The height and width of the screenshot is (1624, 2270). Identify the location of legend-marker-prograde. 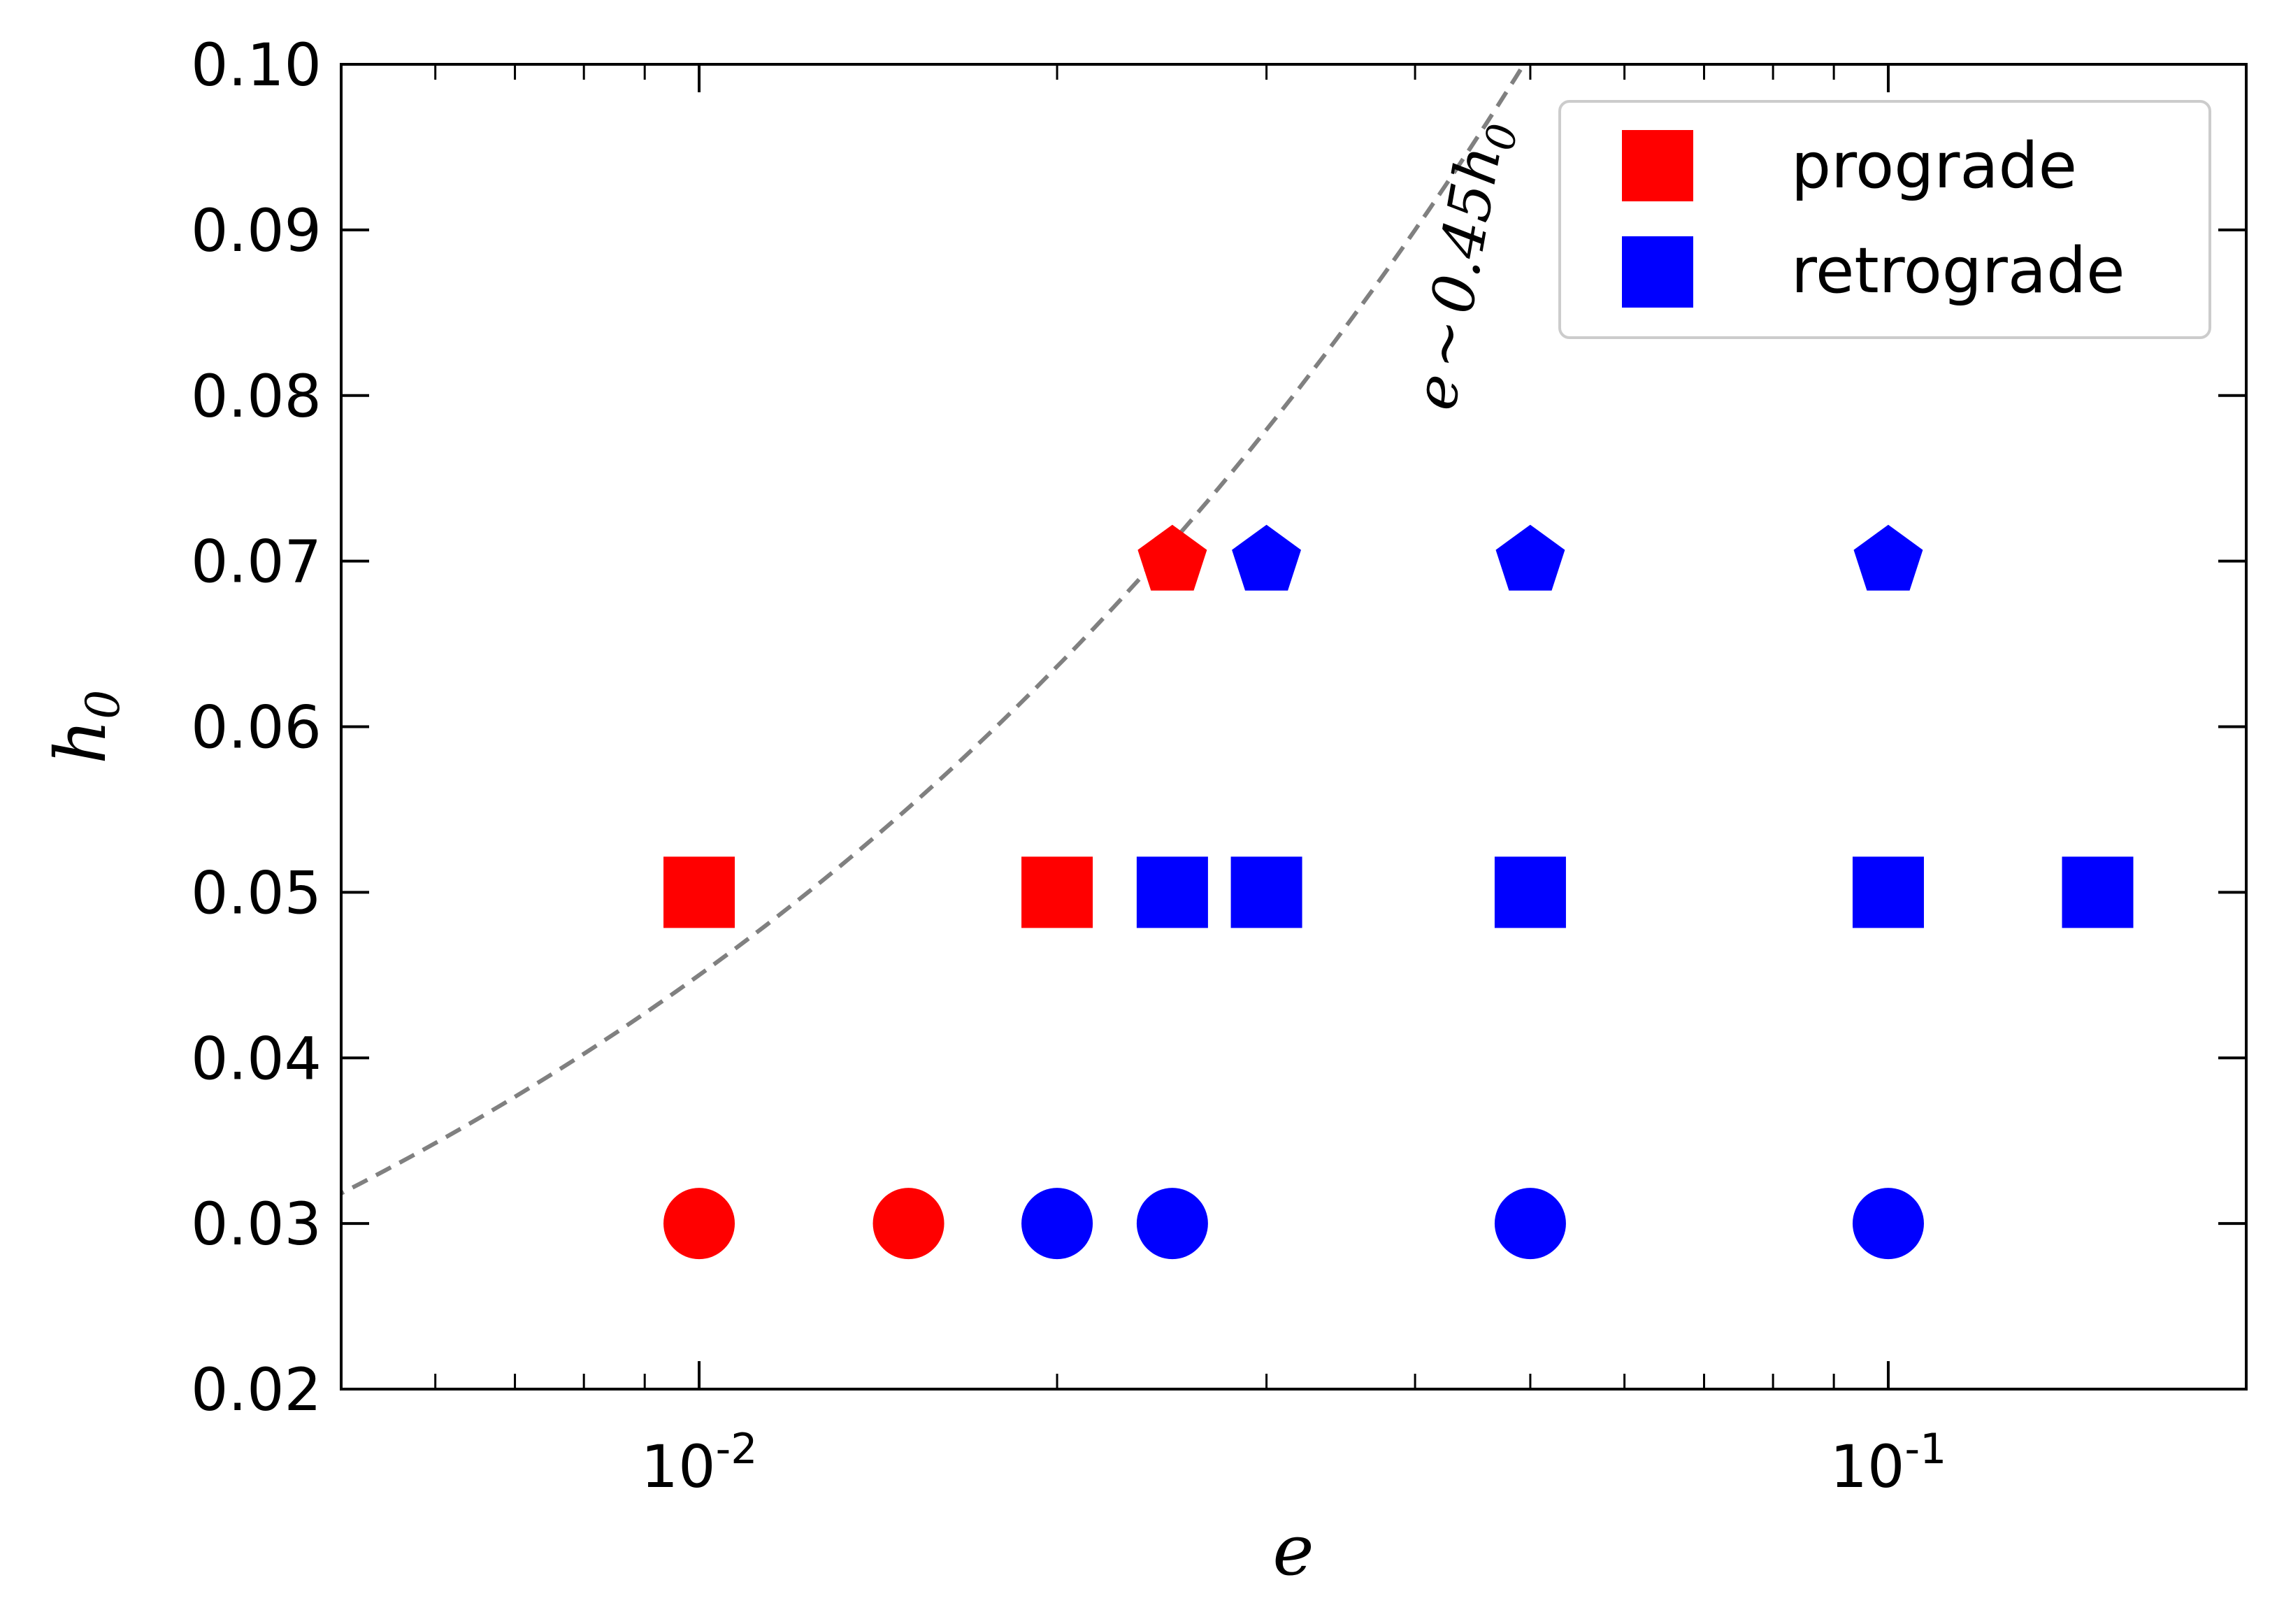
(1657, 166).